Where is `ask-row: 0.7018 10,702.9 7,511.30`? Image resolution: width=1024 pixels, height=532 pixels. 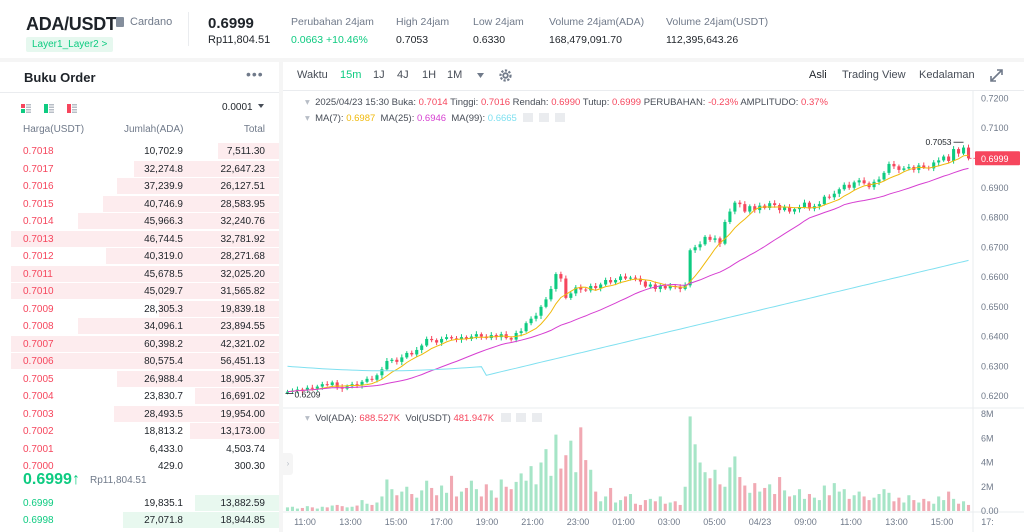 ask-row: 0.7018 10,702.9 7,511.30 is located at coordinates (139, 151).